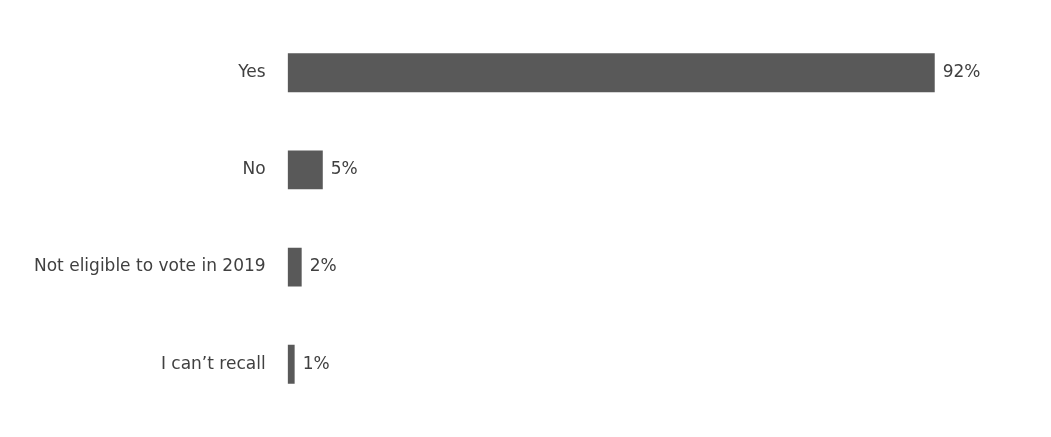 The width and height of the screenshot is (1051, 437). What do you see at coordinates (344, 168) in the screenshot?
I see `data-label: 5%` at bounding box center [344, 168].